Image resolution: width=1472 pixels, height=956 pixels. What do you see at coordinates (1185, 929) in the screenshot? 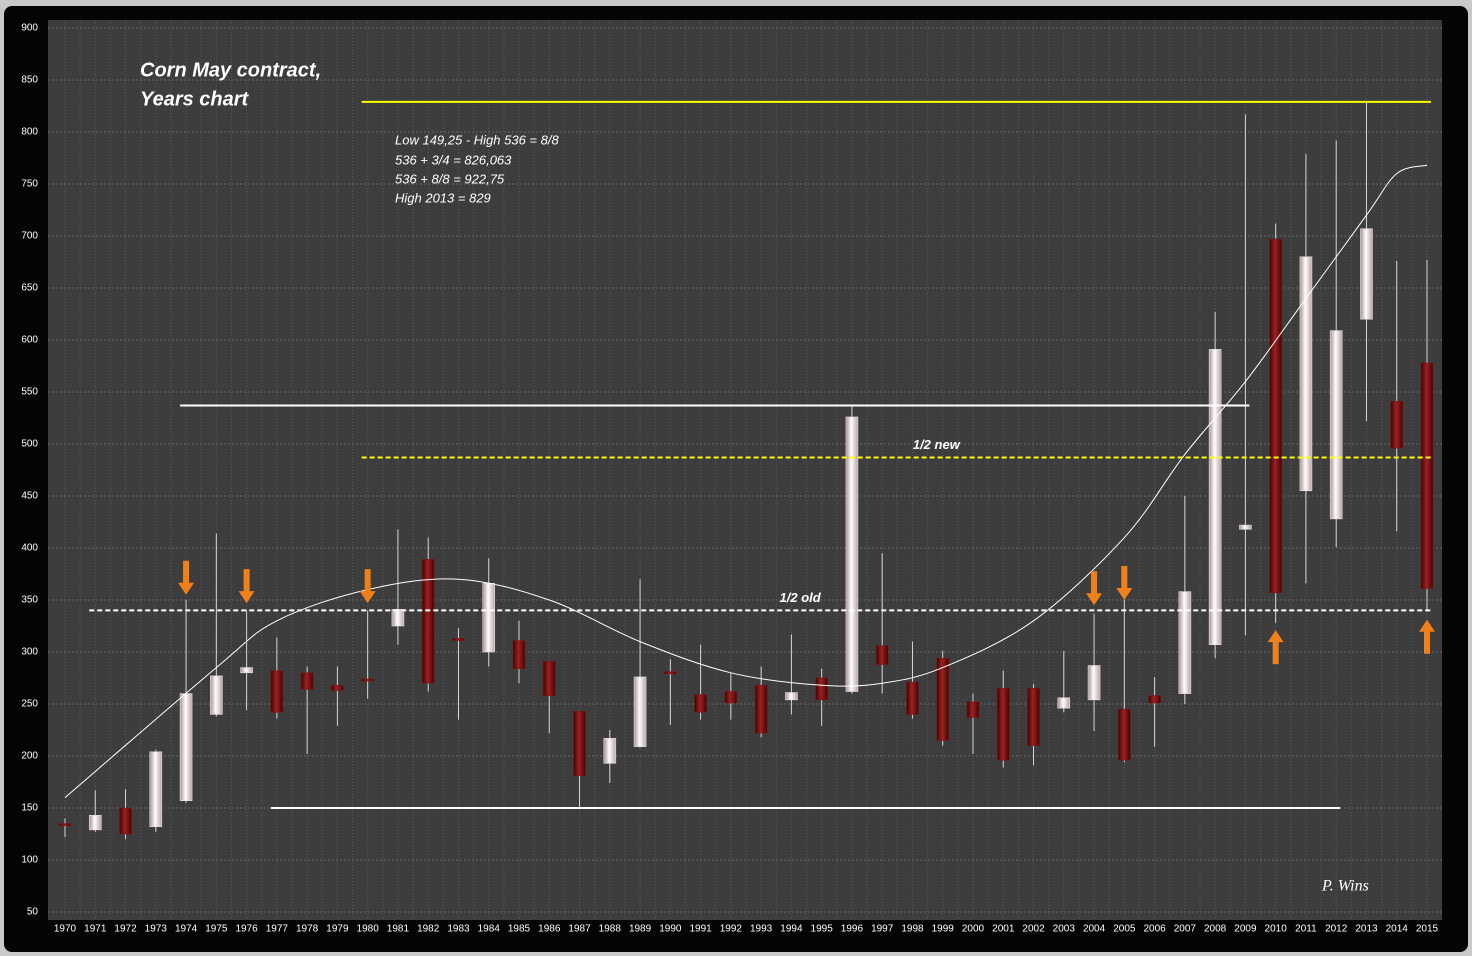
I see `x-tick-label: 2007` at bounding box center [1185, 929].